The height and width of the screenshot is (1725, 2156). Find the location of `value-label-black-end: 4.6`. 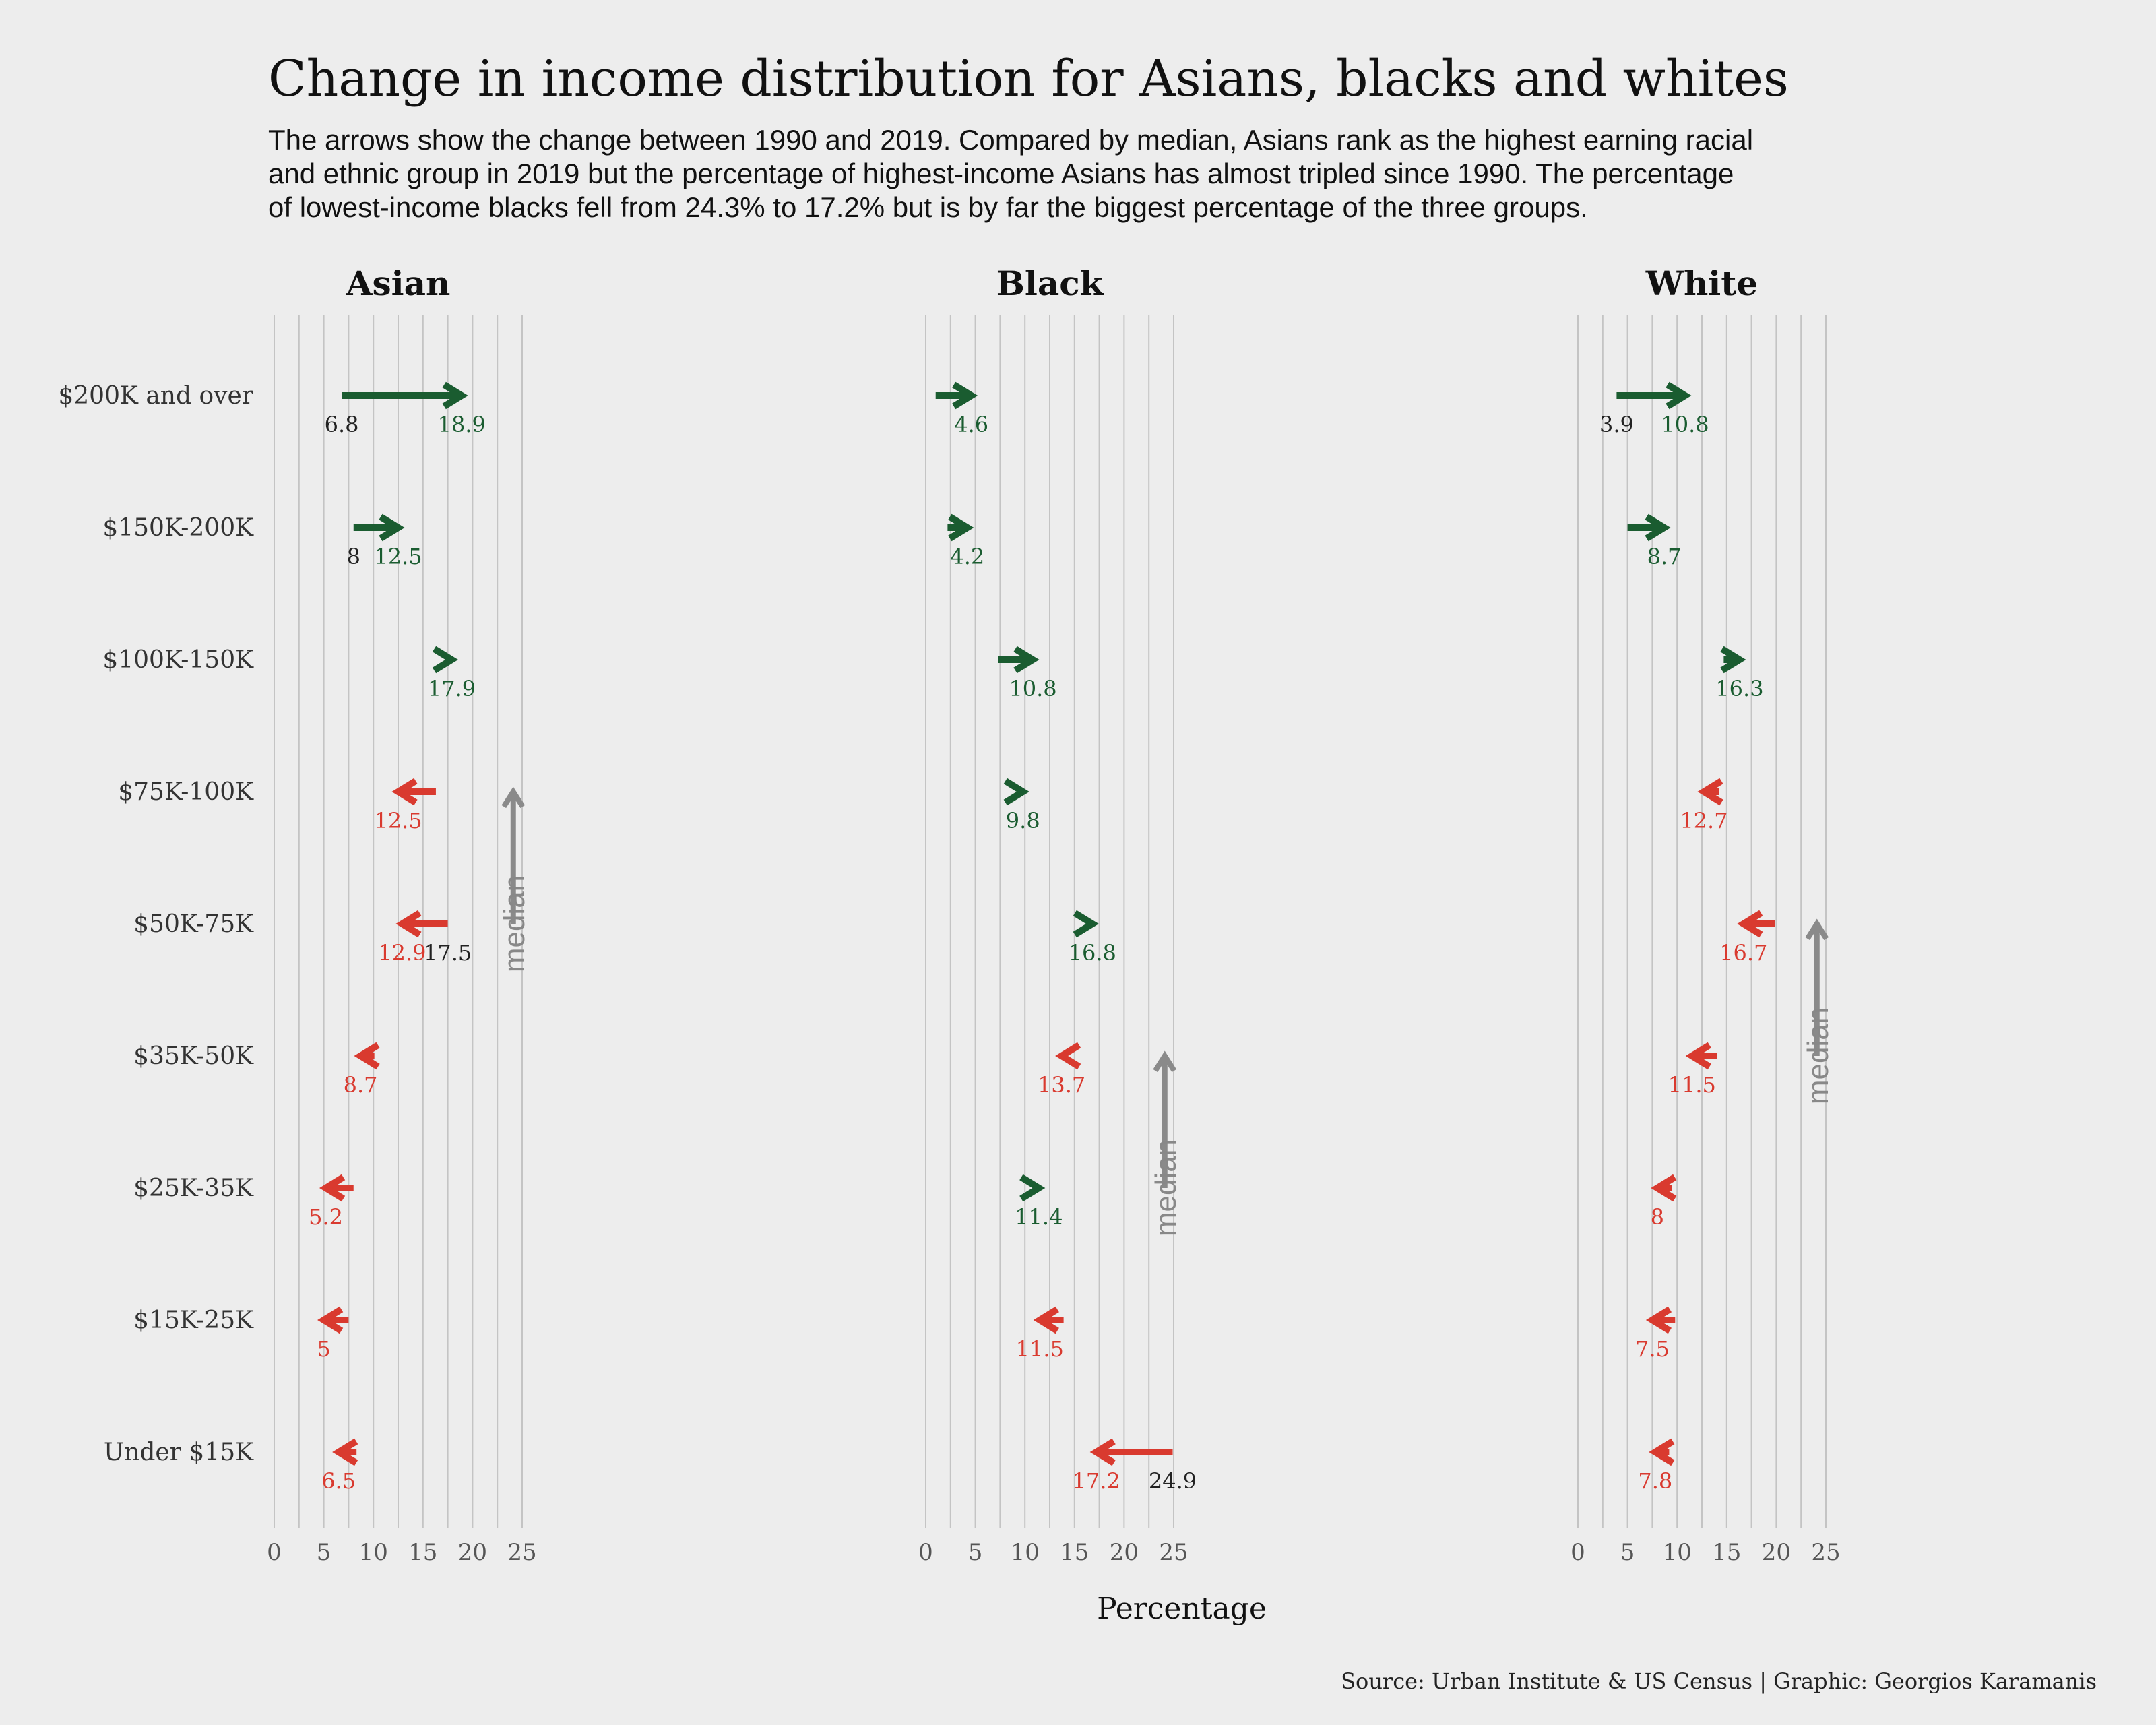

value-label-black-end: 4.6 is located at coordinates (971, 424).